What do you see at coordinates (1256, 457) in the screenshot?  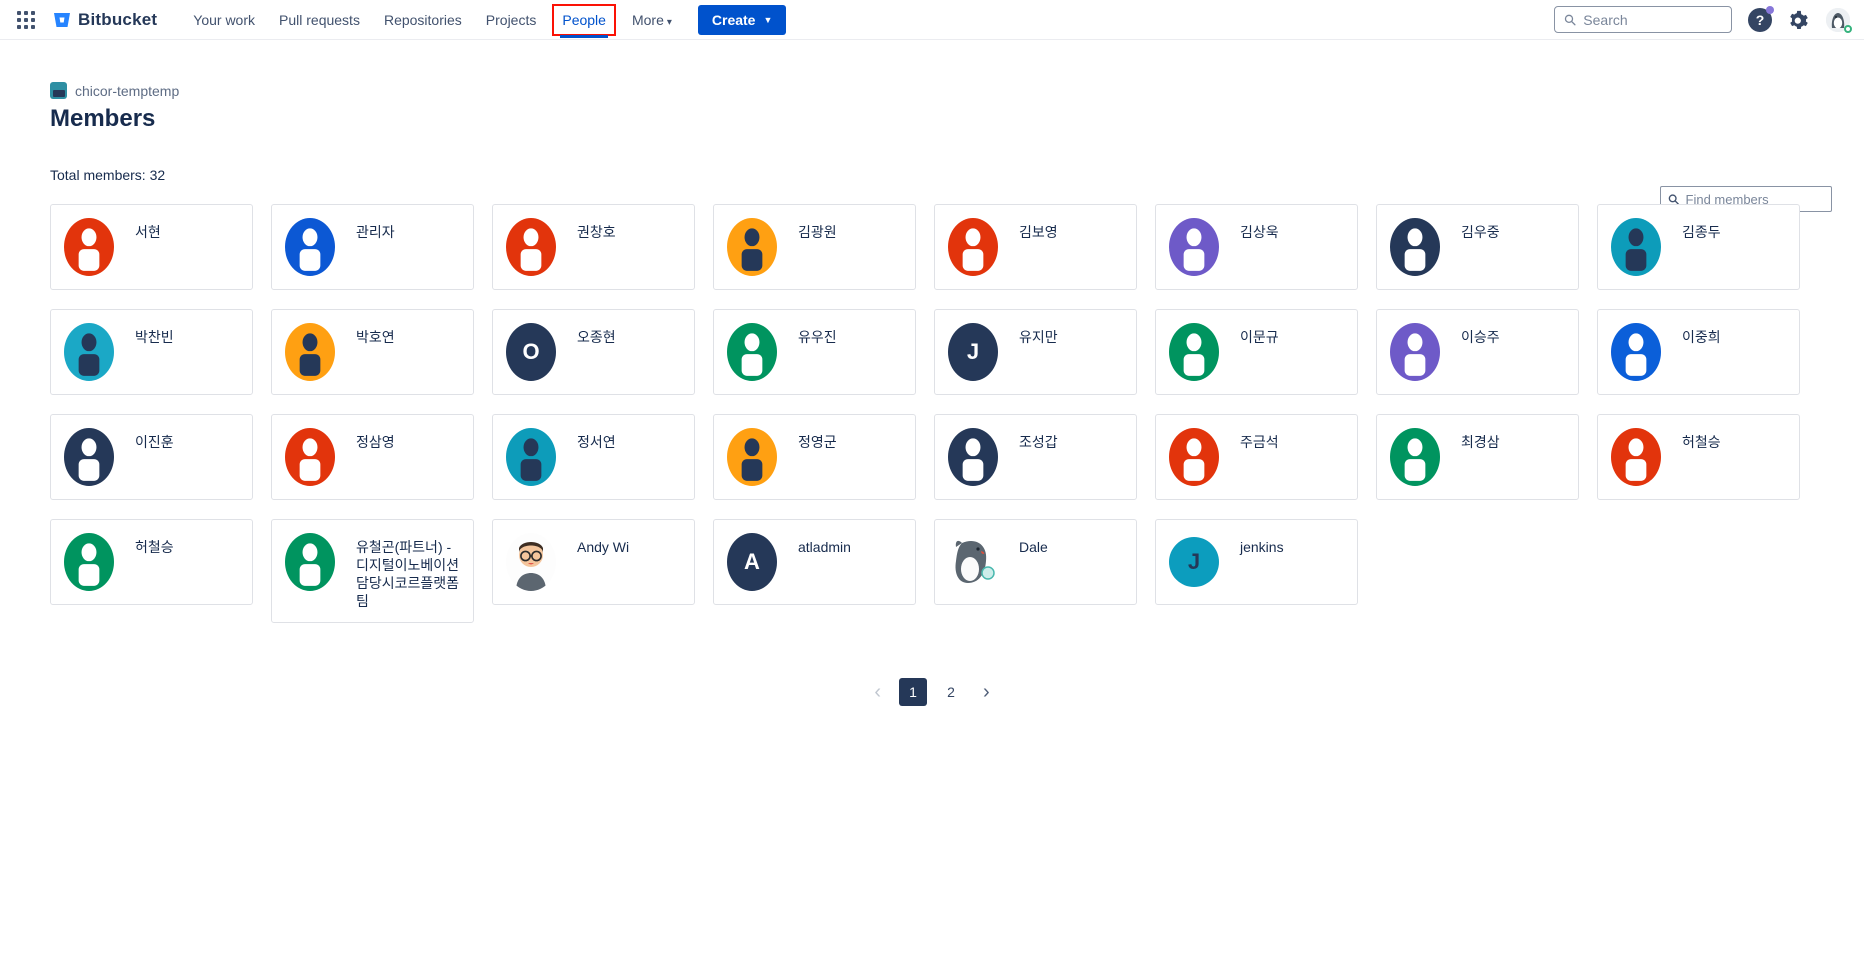 I see `member-card: 주금석` at bounding box center [1256, 457].